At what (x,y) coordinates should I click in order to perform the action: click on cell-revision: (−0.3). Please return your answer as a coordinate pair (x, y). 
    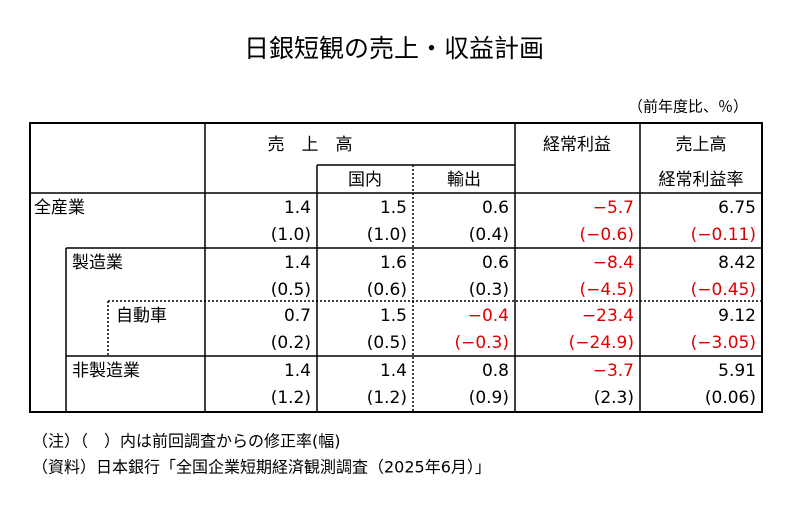
    Looking at the image, I should click on (481, 343).